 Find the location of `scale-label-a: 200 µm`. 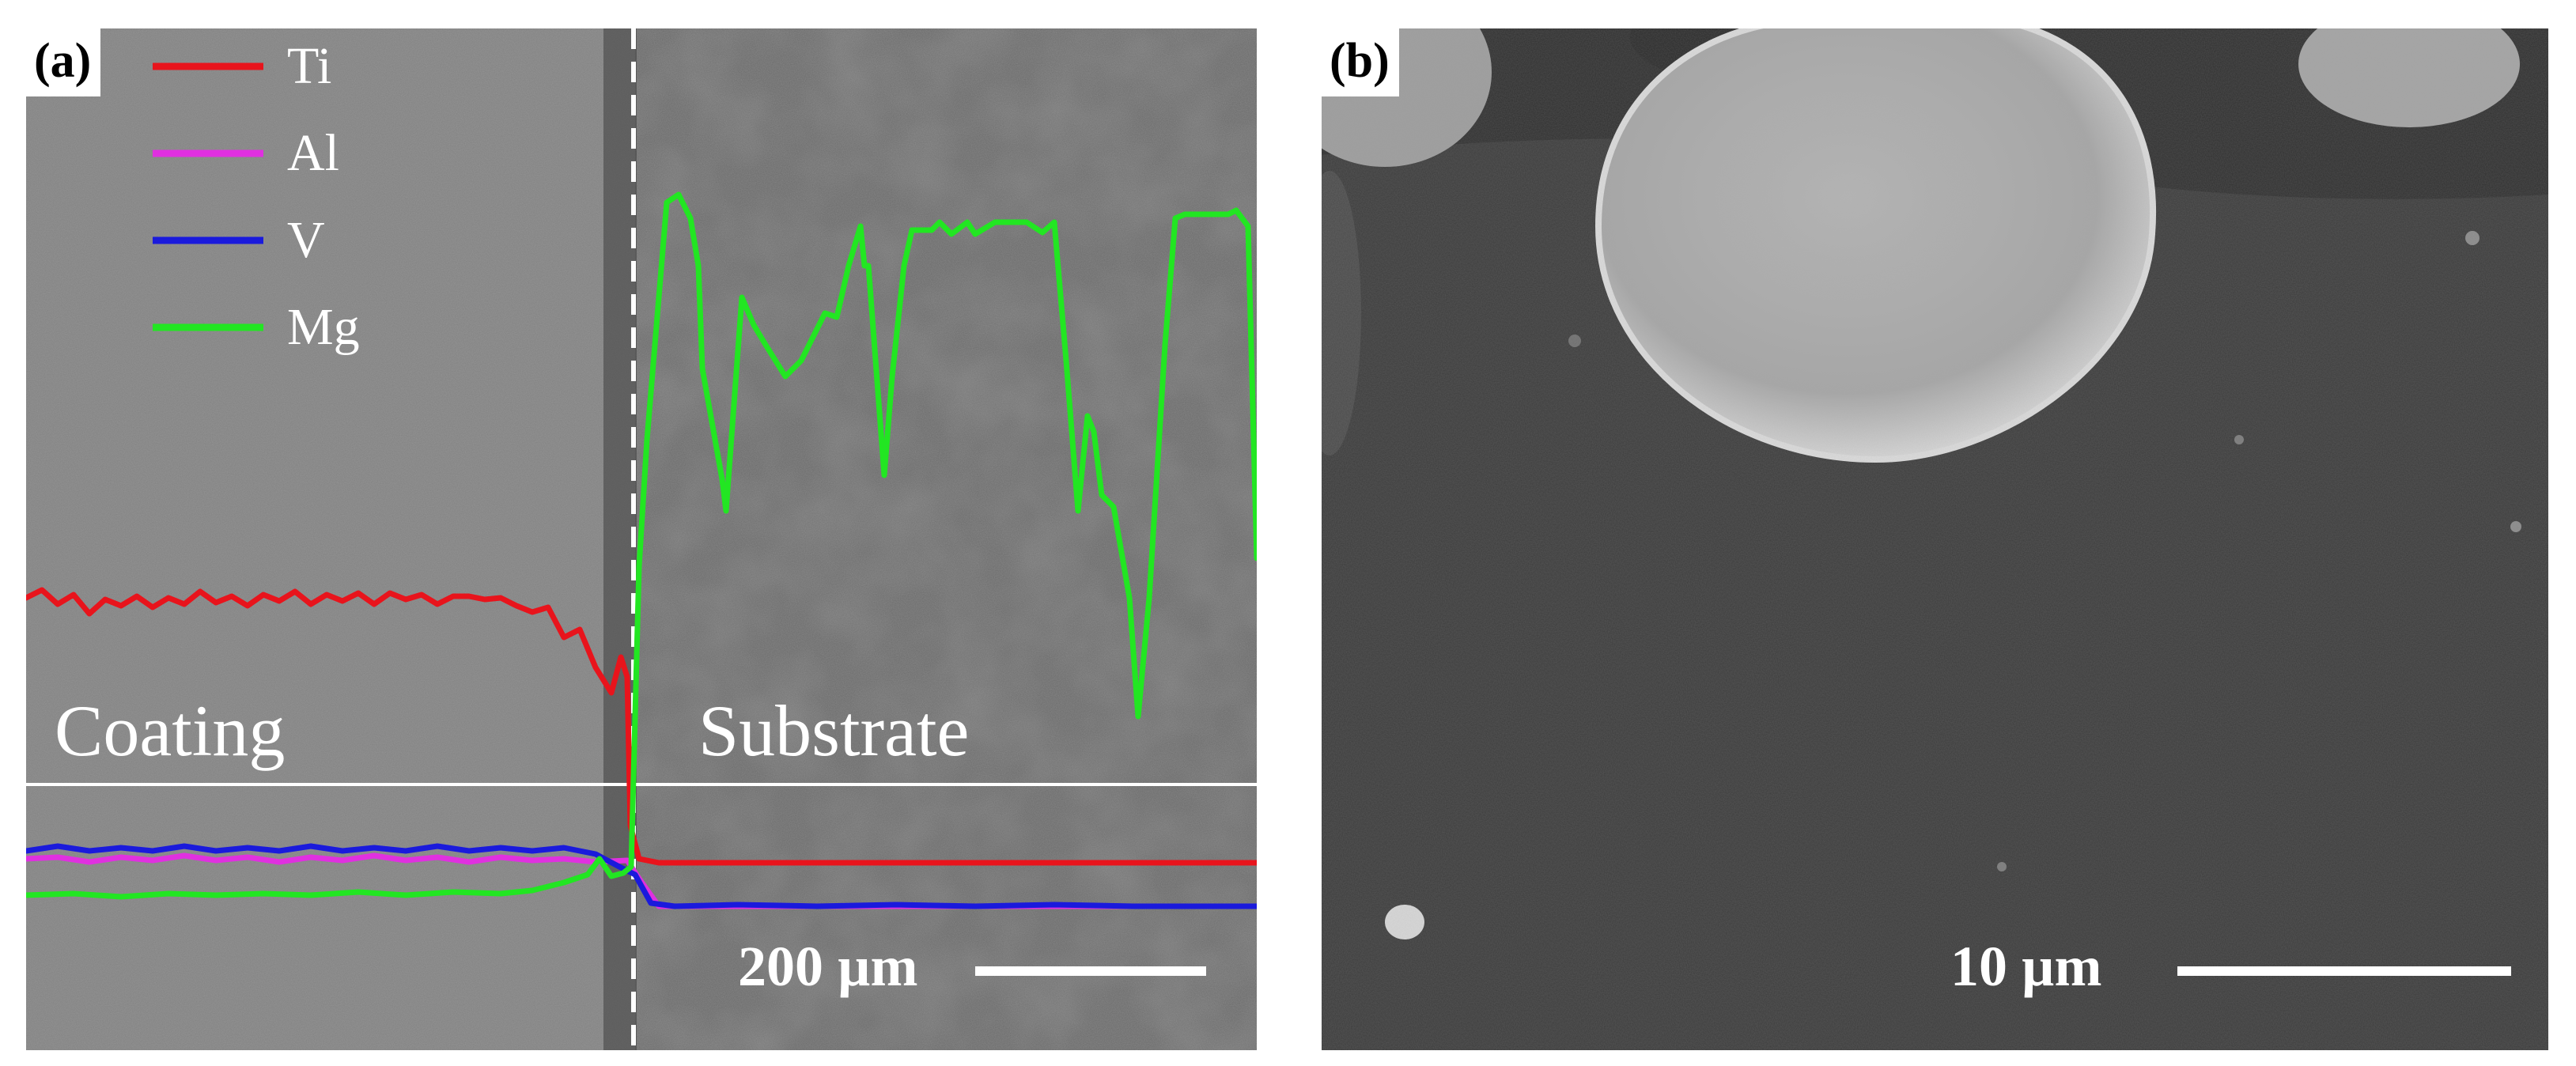

scale-label-a: 200 µm is located at coordinates (828, 967).